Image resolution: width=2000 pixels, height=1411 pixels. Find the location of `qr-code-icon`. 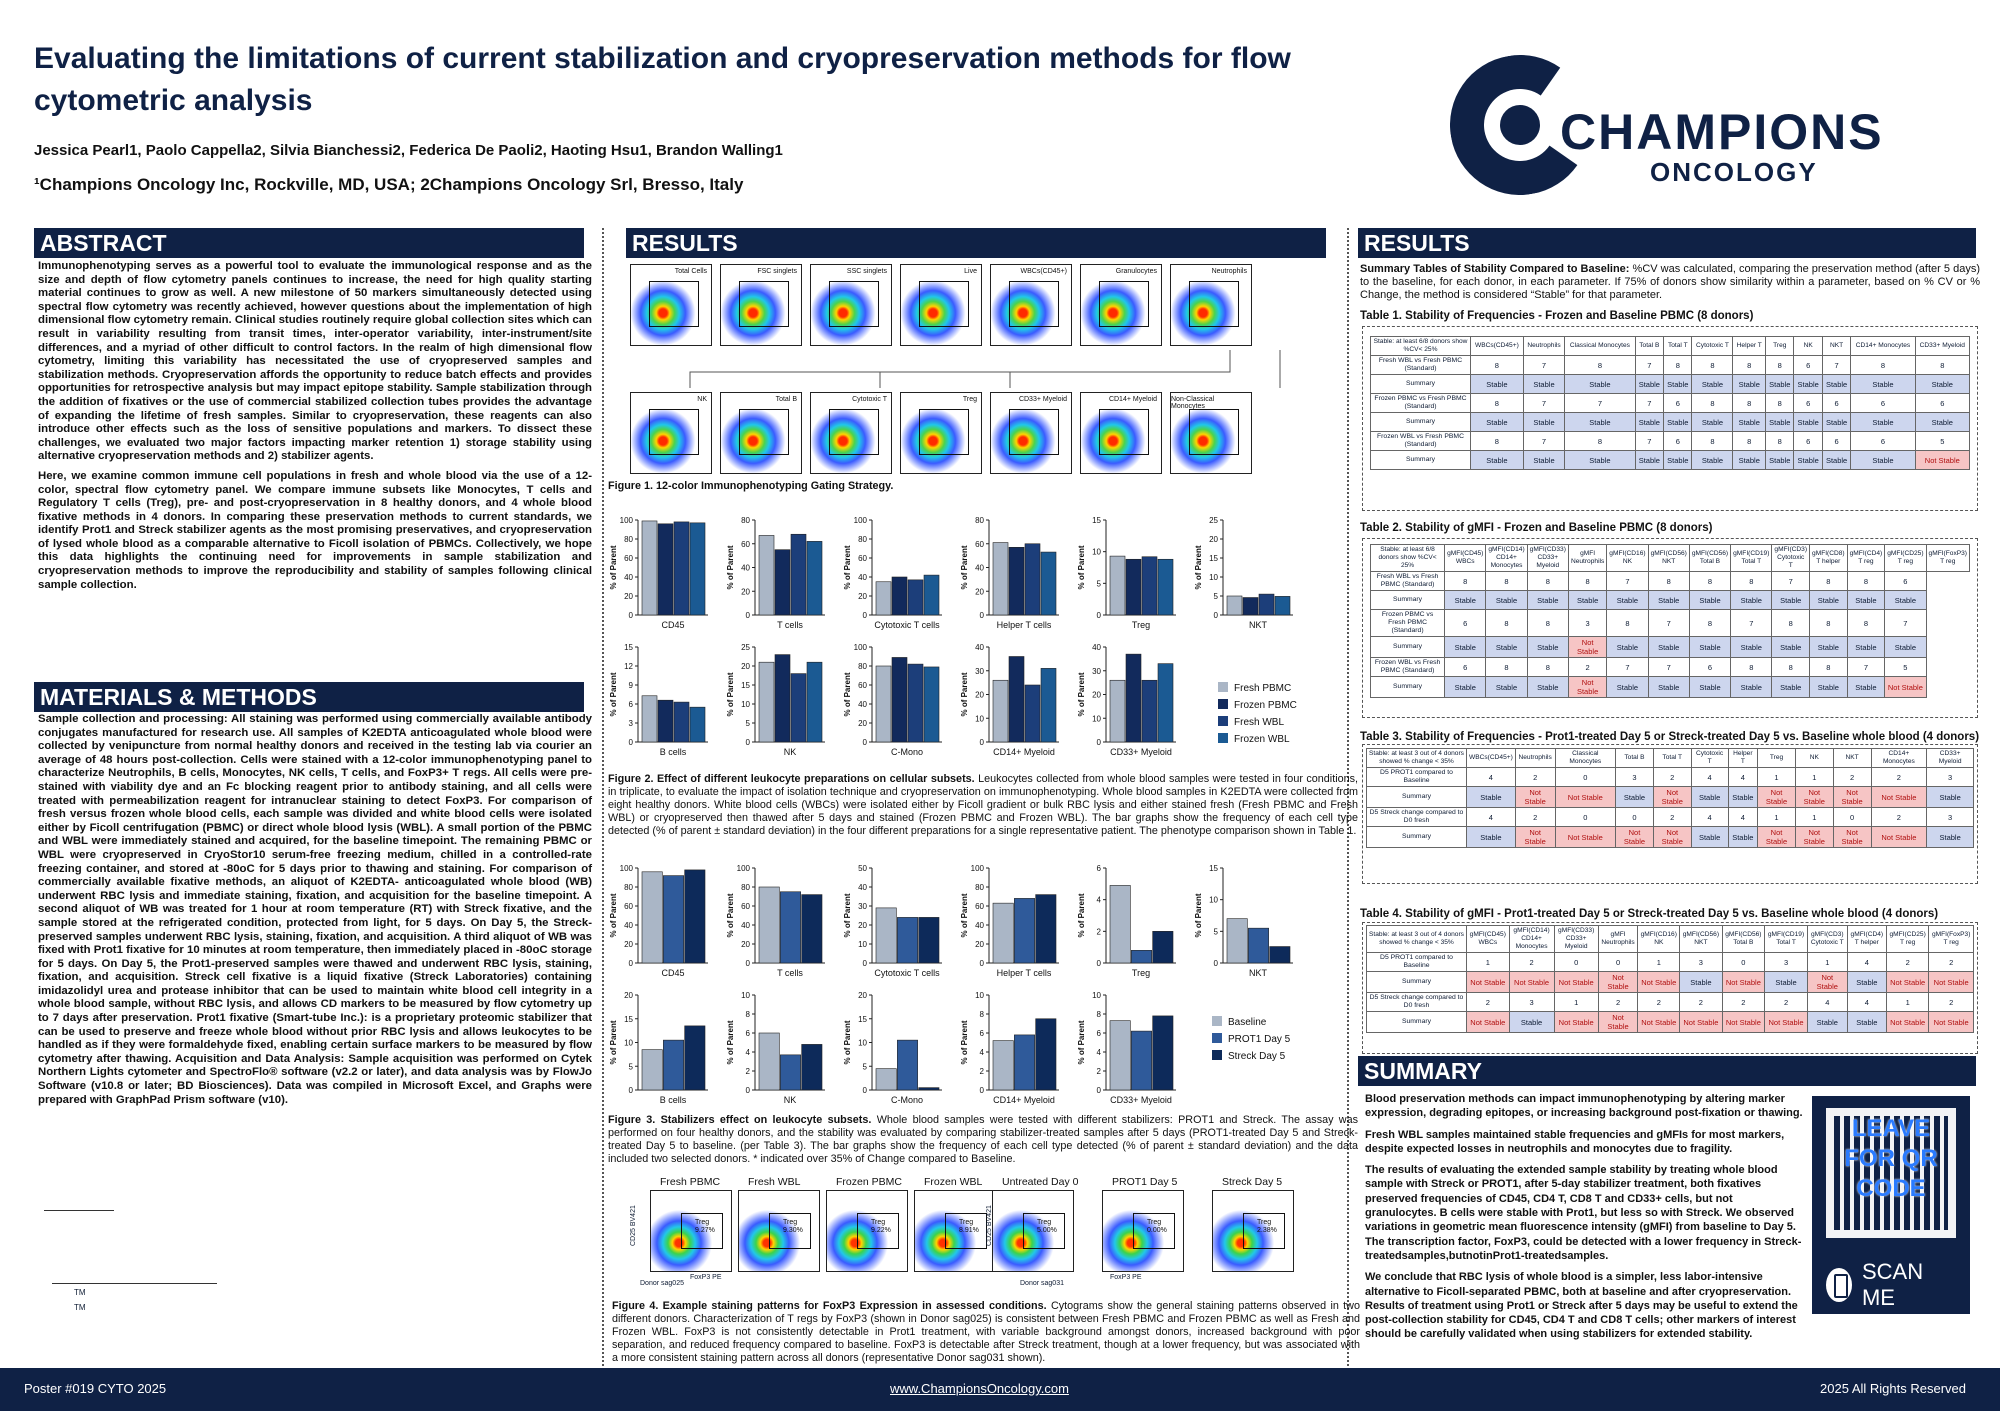

qr-code-icon is located at coordinates (1891, 1173).